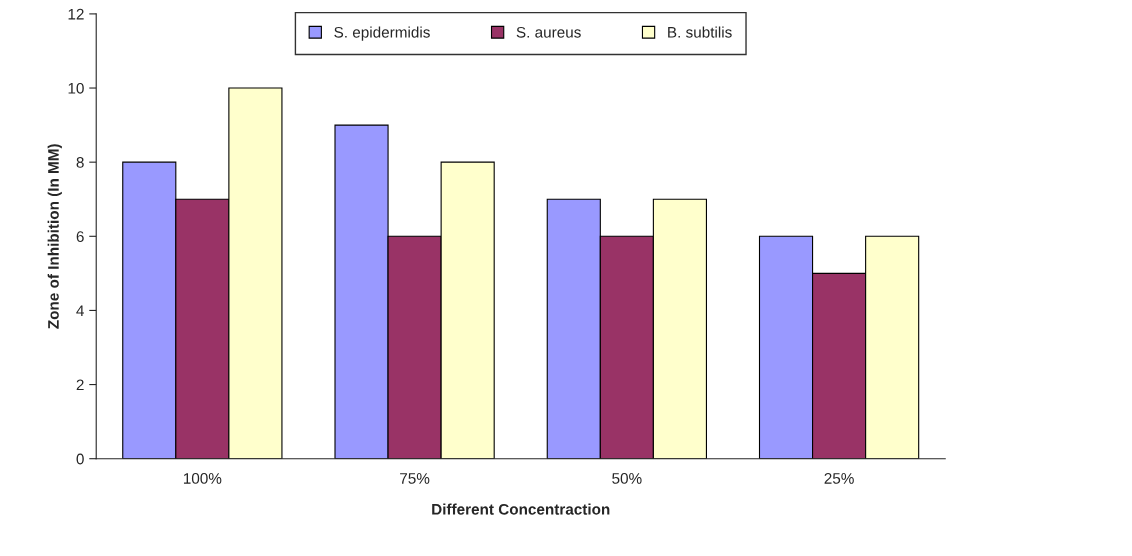  Describe the element at coordinates (521, 509) in the screenshot. I see `x-axis-title: Different Concentraction` at that location.